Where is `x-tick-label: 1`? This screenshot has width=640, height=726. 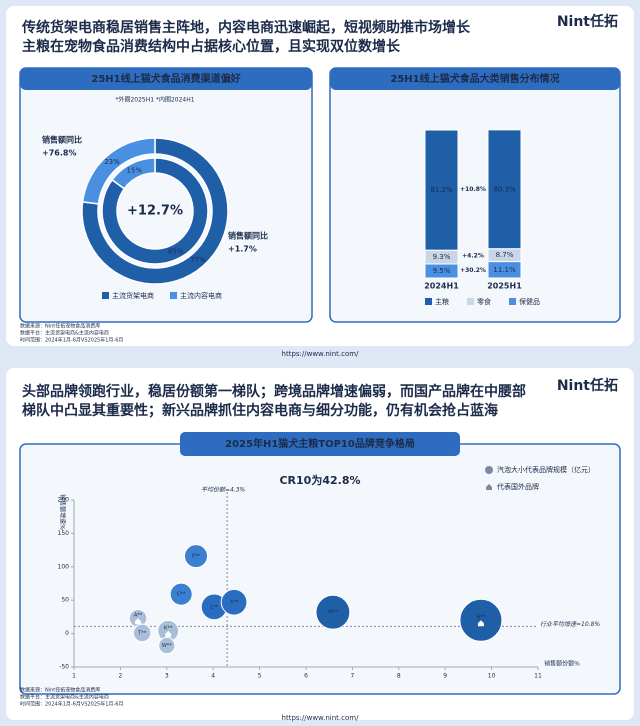
x-tick-label: 1 is located at coordinates (74, 676).